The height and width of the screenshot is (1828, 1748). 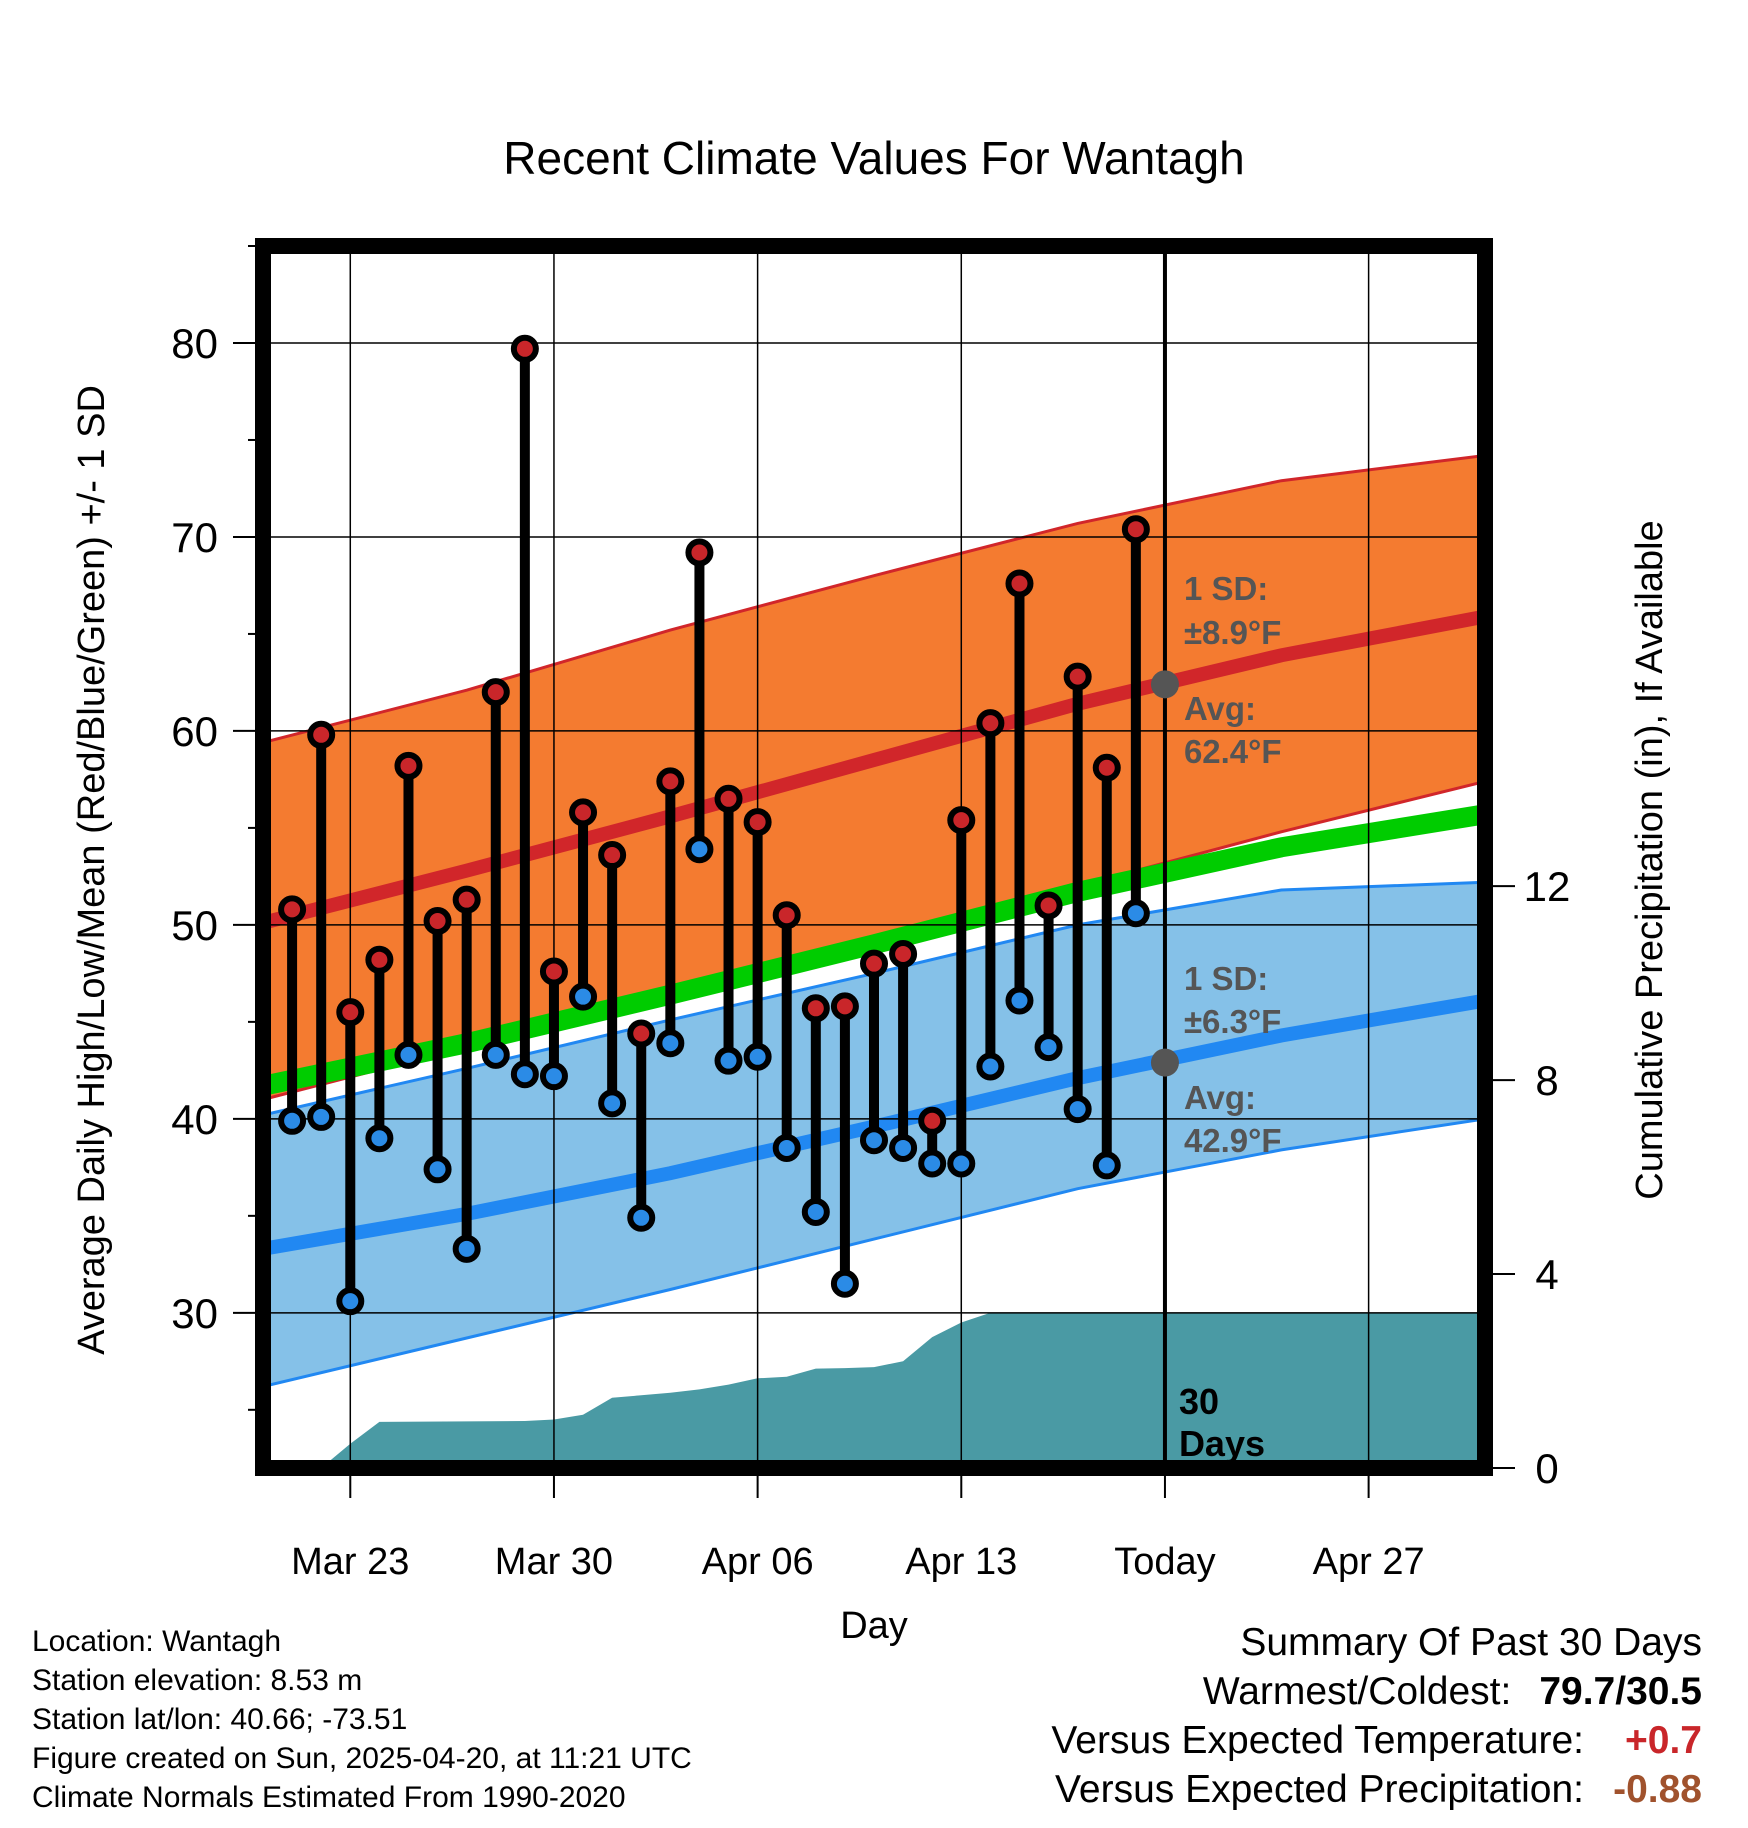 What do you see at coordinates (874, 599) in the screenshot?
I see `normal-high-upper-line` at bounding box center [874, 599].